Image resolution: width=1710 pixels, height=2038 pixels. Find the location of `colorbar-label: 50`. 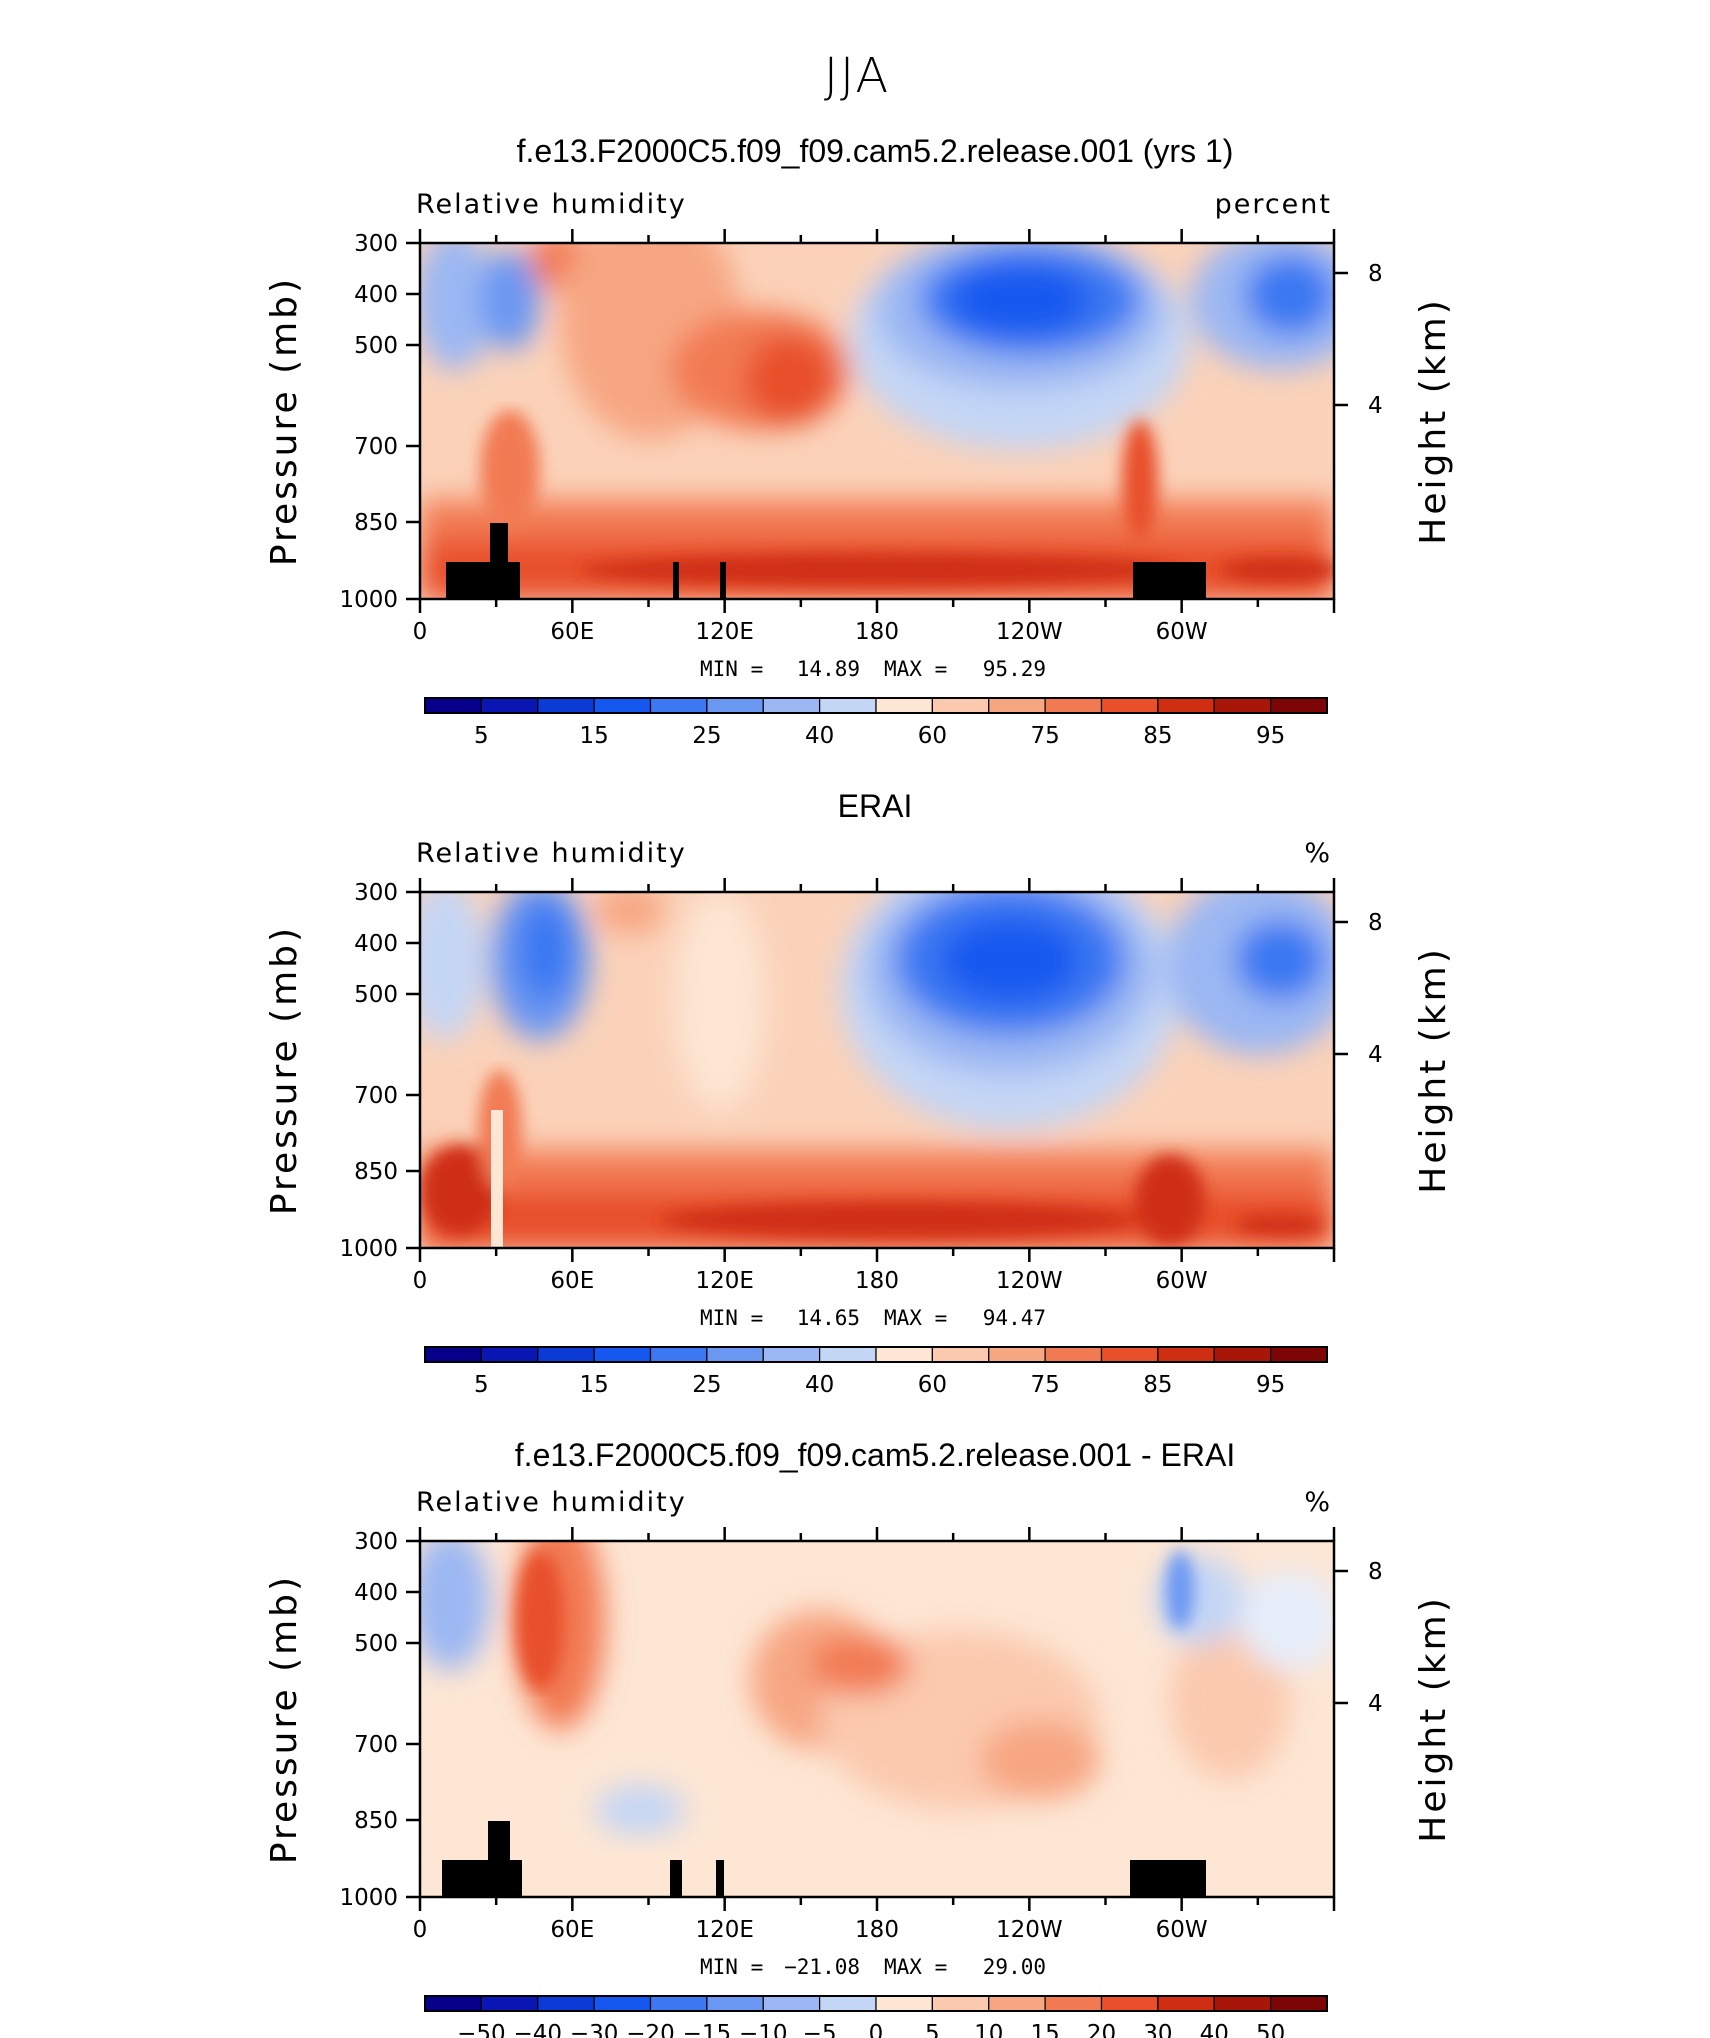

colorbar-label: 50 is located at coordinates (1270, 2029).